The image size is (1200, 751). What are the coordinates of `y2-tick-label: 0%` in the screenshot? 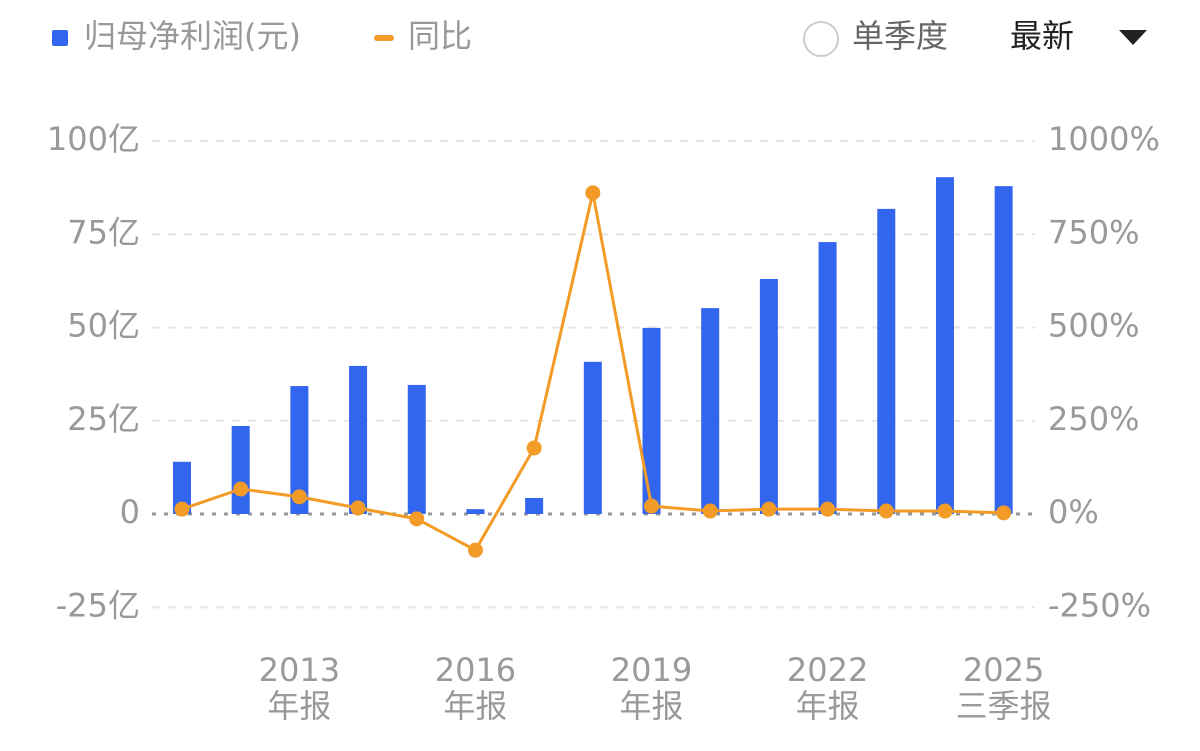 It's located at (1073, 512).